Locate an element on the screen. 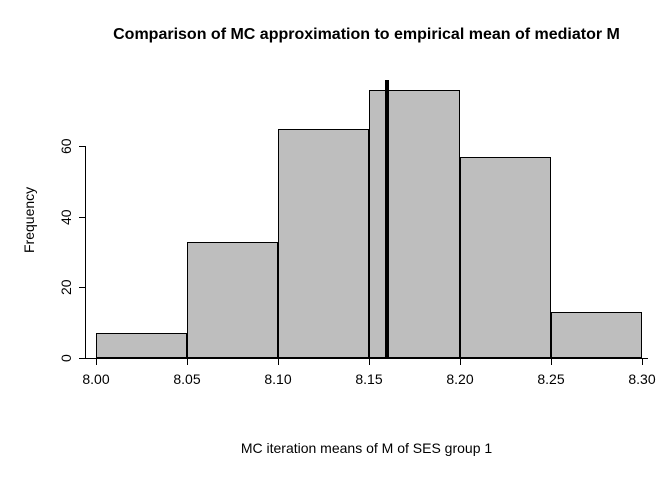  x-tick-label: 8.30 is located at coordinates (642, 379).